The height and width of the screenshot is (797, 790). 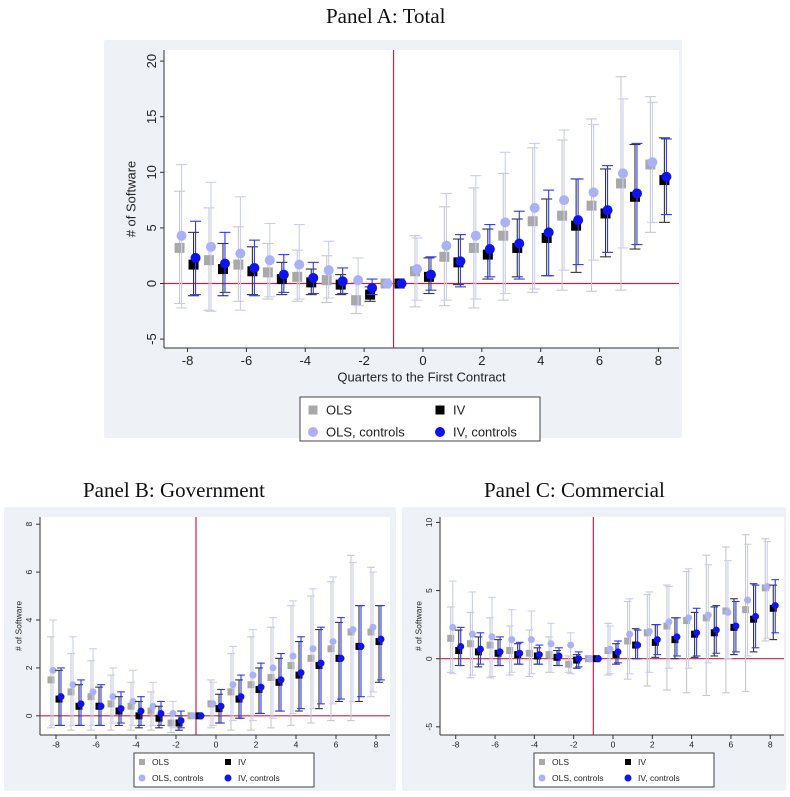 I want to click on legend: OLS IV OLS, controls IV, controls, so click(x=224, y=770).